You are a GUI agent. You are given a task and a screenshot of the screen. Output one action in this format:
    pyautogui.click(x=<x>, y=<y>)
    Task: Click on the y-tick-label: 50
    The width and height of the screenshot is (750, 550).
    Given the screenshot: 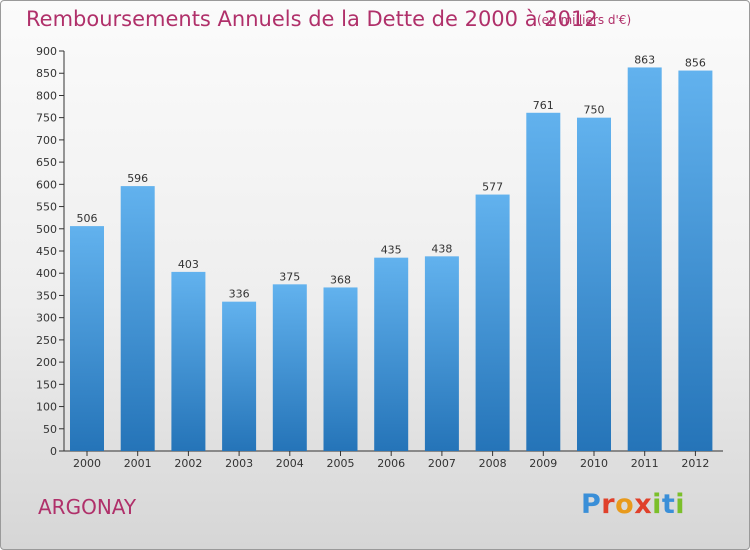 What is the action you would take?
    pyautogui.click(x=50, y=429)
    